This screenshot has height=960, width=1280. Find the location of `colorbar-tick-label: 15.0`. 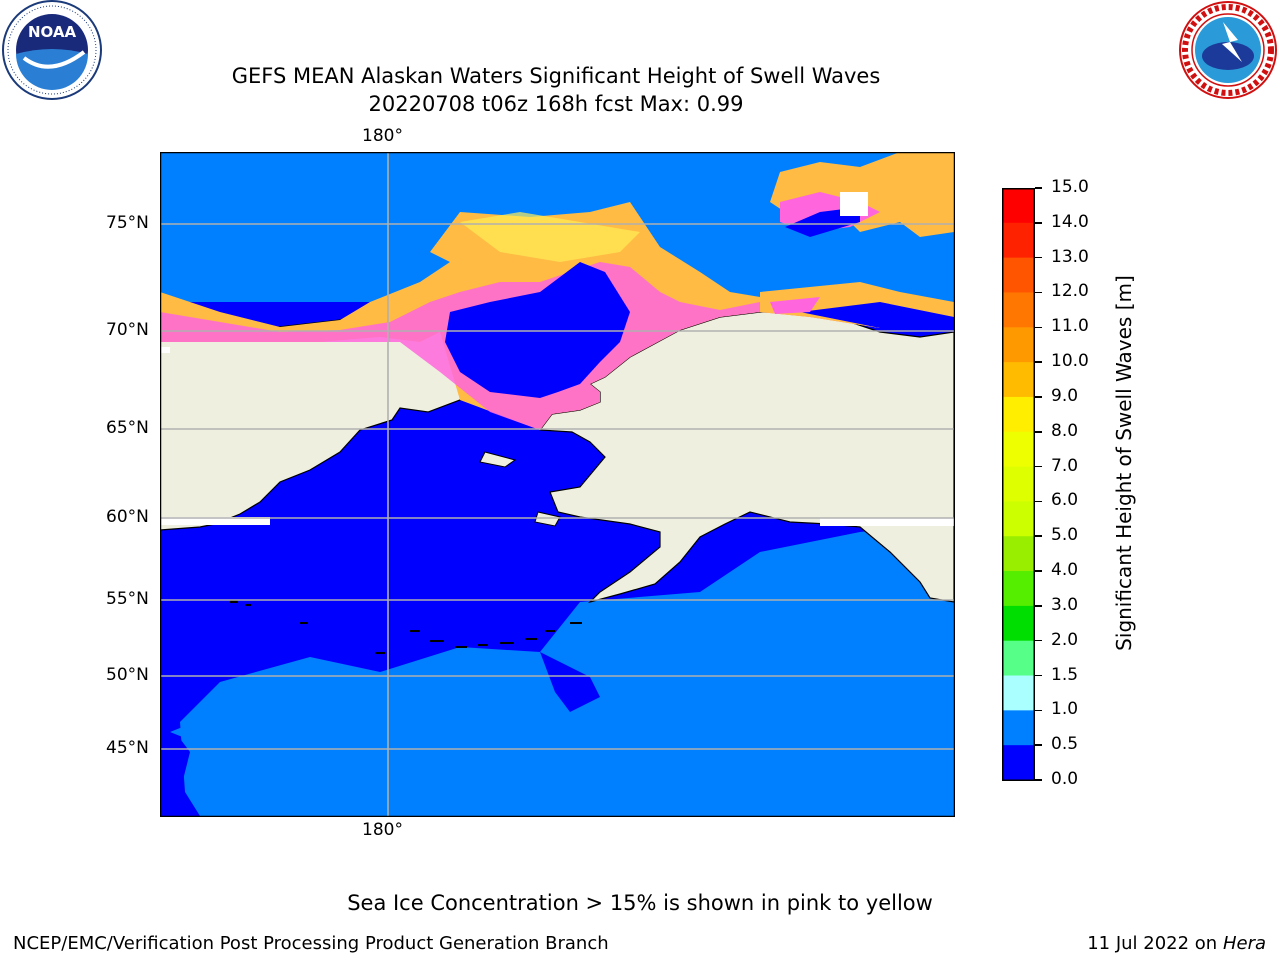

colorbar-tick-label: 15.0 is located at coordinates (1070, 187).